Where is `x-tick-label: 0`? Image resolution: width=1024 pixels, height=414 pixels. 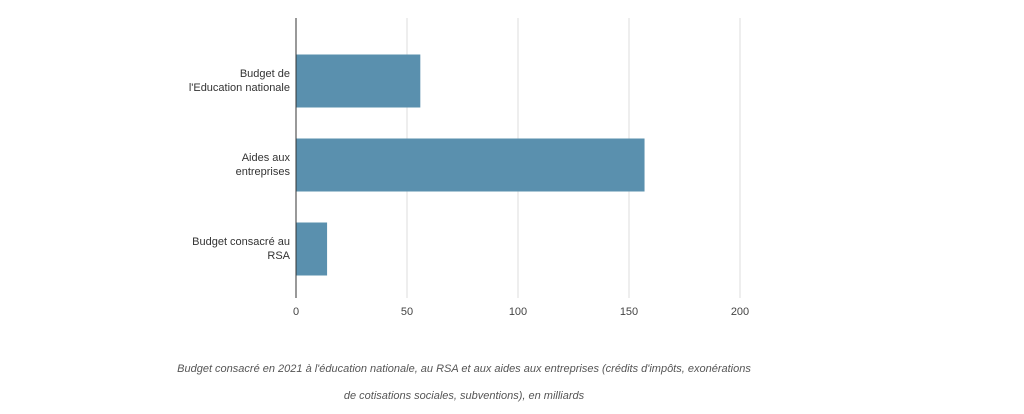 x-tick-label: 0 is located at coordinates (296, 312).